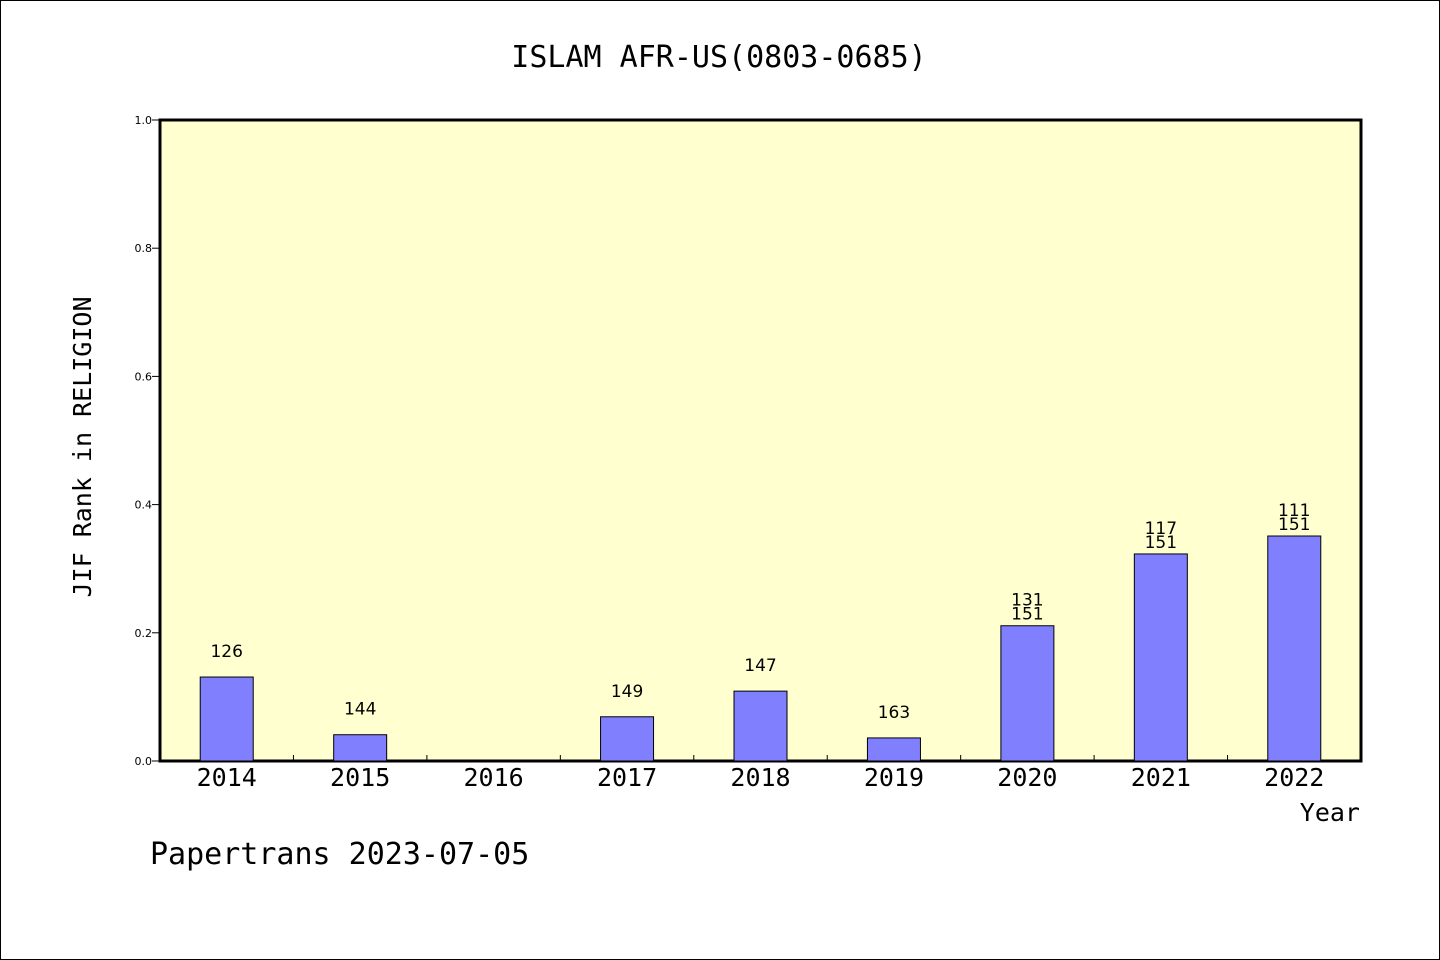 The width and height of the screenshot is (1440, 960). Describe the element at coordinates (144, 376) in the screenshot. I see `y-tick-label: 0.6` at that location.